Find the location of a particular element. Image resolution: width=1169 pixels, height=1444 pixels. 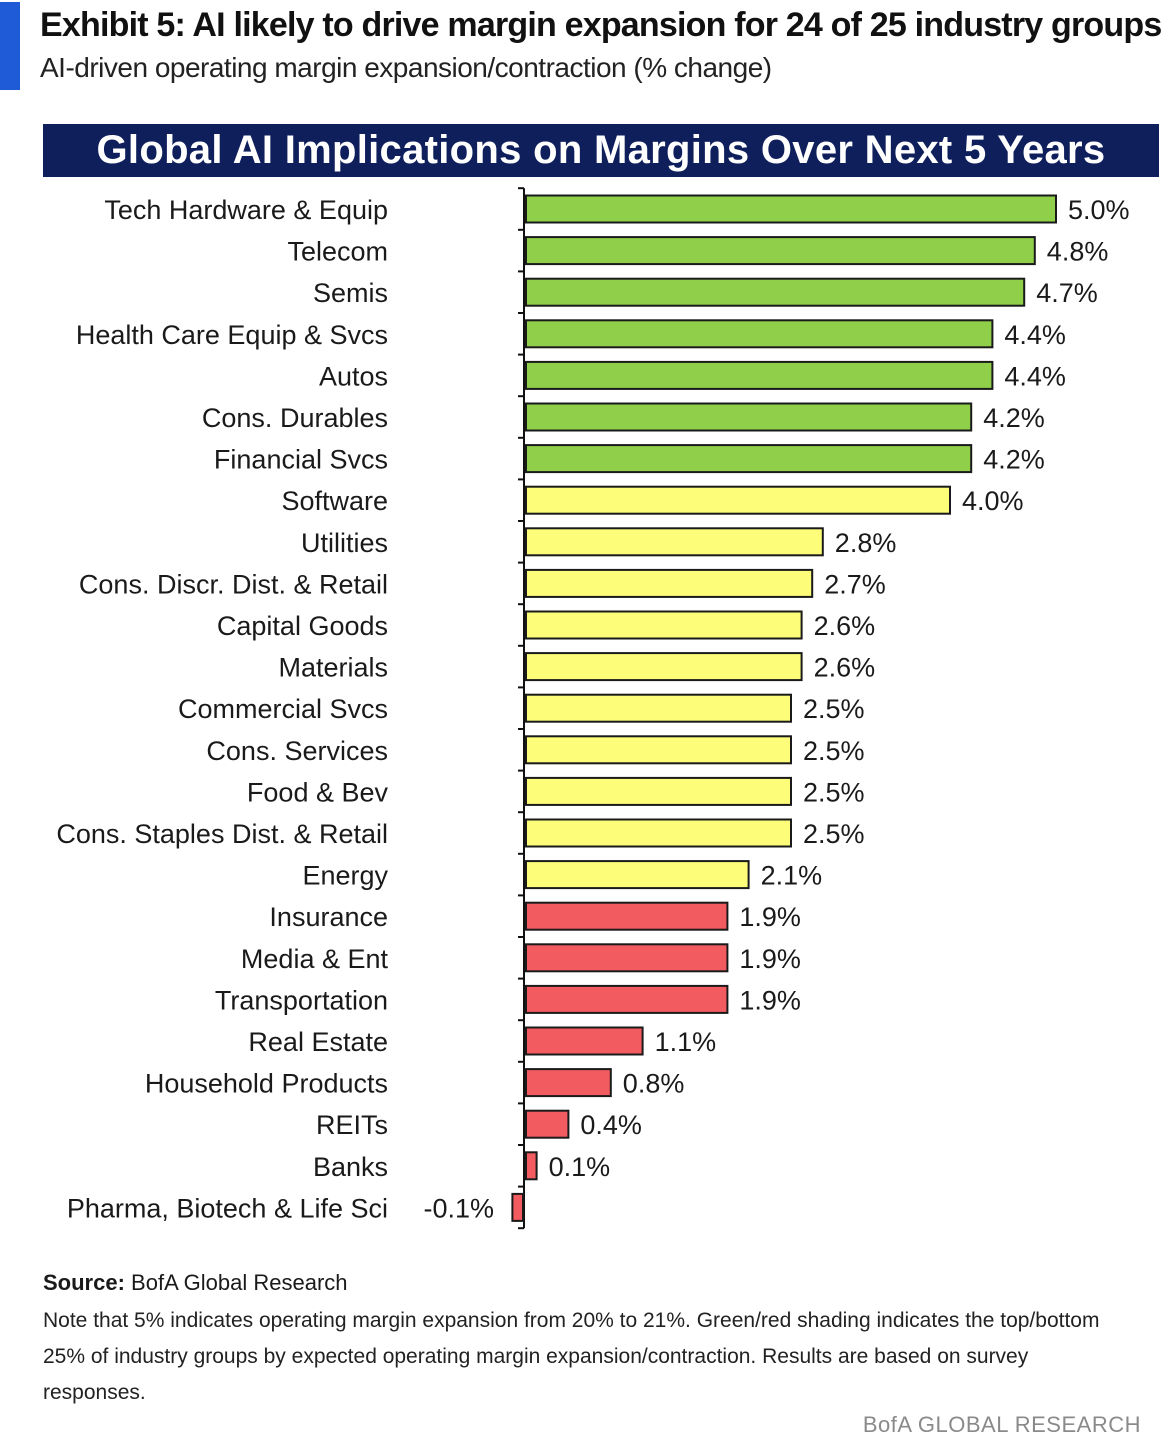

source-label: Source: is located at coordinates (84, 1282).